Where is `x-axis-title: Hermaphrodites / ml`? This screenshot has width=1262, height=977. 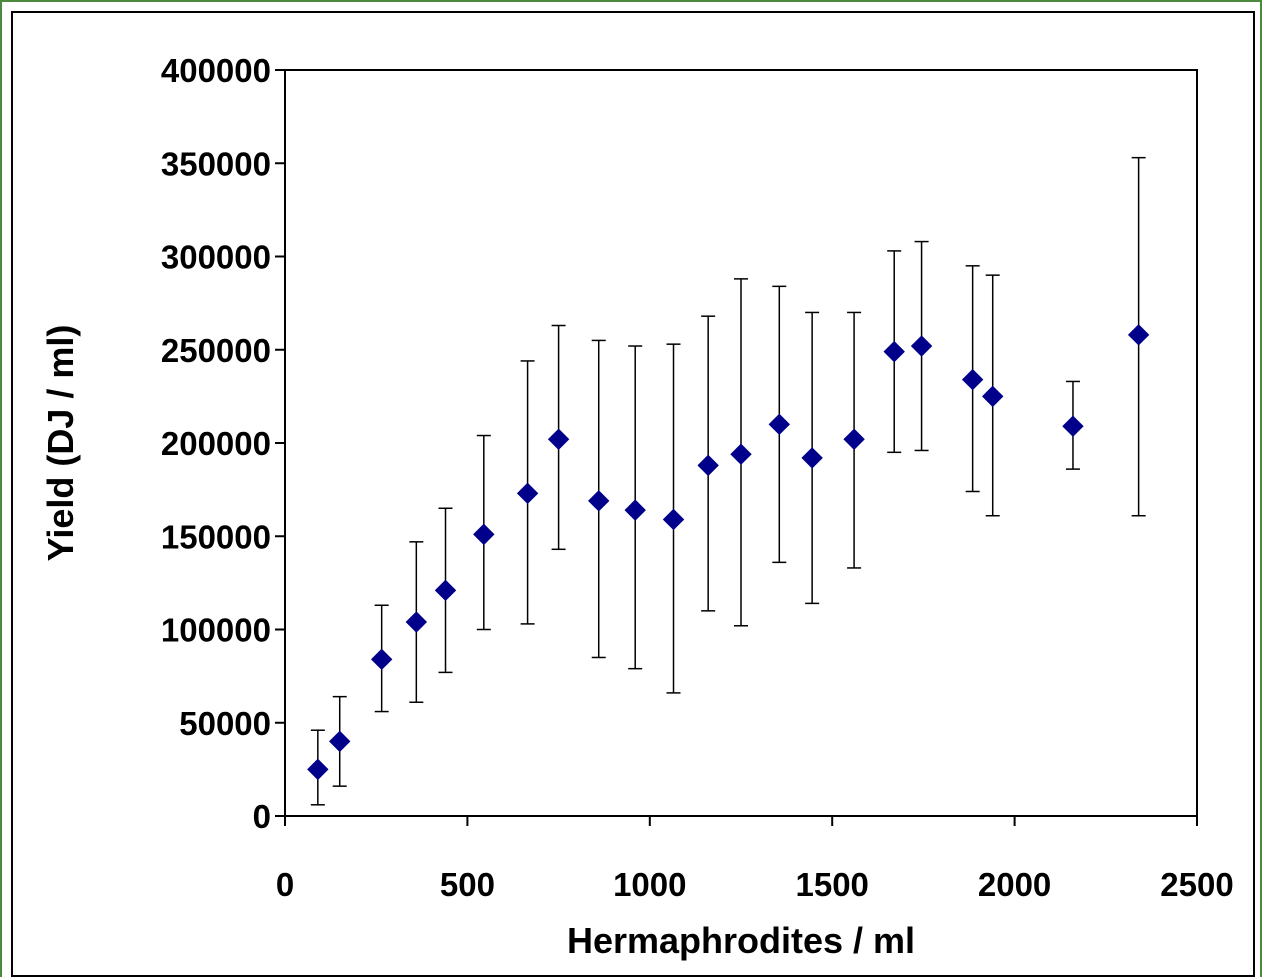 x-axis-title: Hermaphrodites / ml is located at coordinates (741, 940).